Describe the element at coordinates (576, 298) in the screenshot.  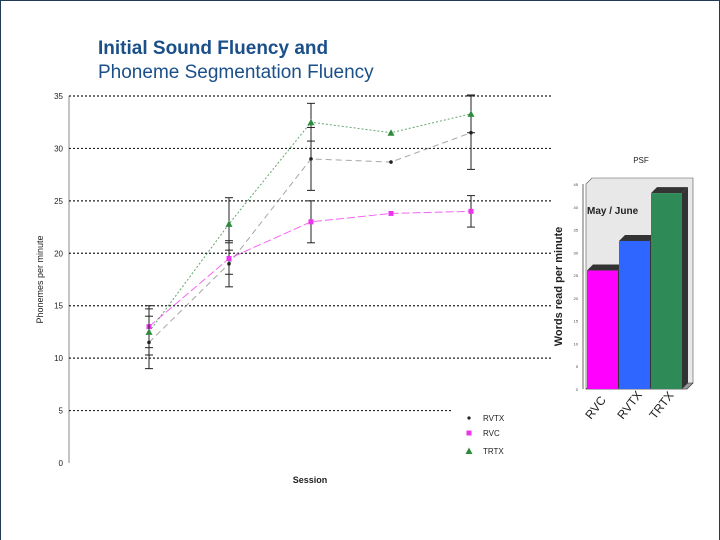
I see `bar-y-tick-label: 20` at that location.